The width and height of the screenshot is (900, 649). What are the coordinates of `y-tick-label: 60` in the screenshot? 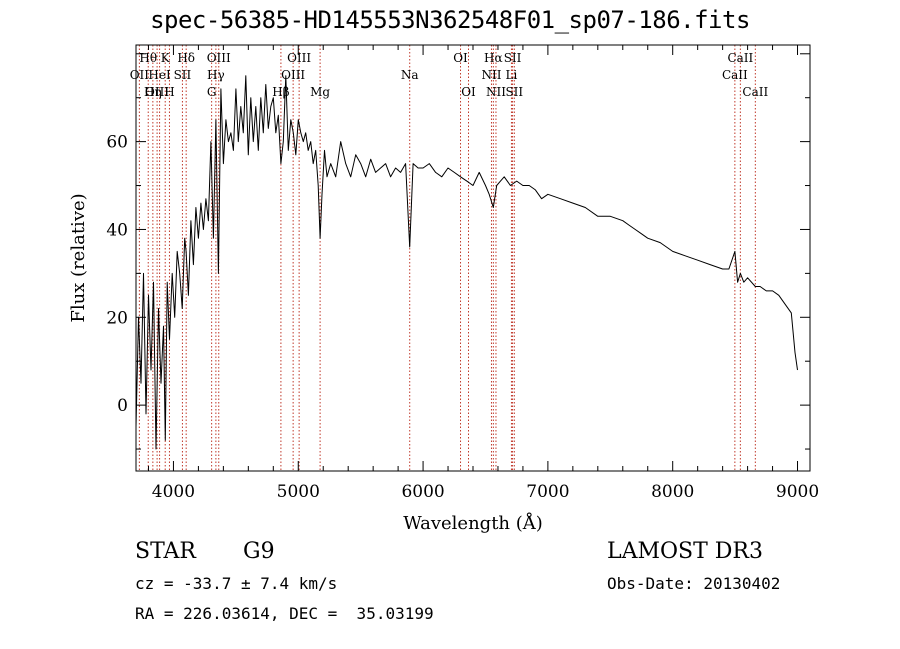 It's located at (117, 143).